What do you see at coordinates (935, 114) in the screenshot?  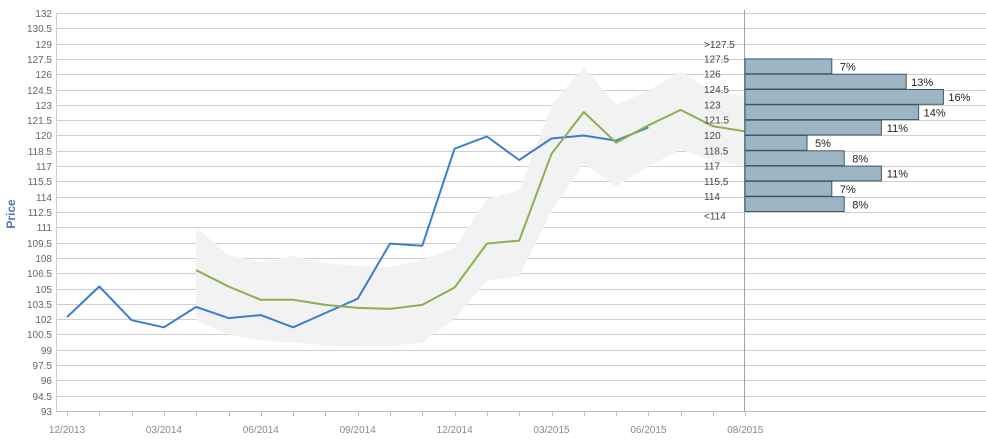 I see `distribution-percent-label: 14%` at bounding box center [935, 114].